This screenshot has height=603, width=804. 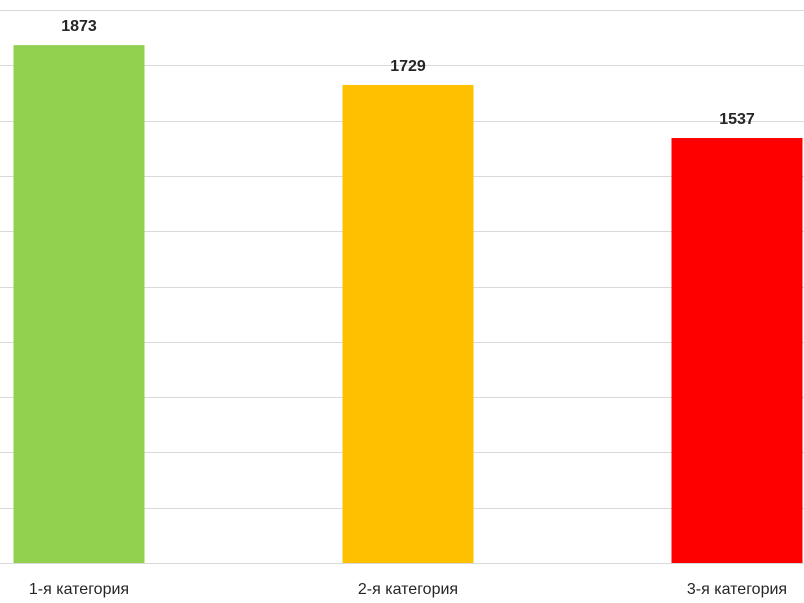 I want to click on category-label-1: 1-я категория, so click(x=79, y=589).